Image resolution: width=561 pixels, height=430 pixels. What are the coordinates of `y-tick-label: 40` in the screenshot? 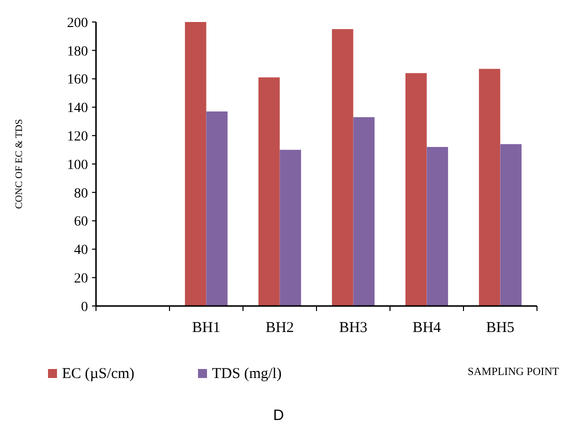 It's located at (81, 250).